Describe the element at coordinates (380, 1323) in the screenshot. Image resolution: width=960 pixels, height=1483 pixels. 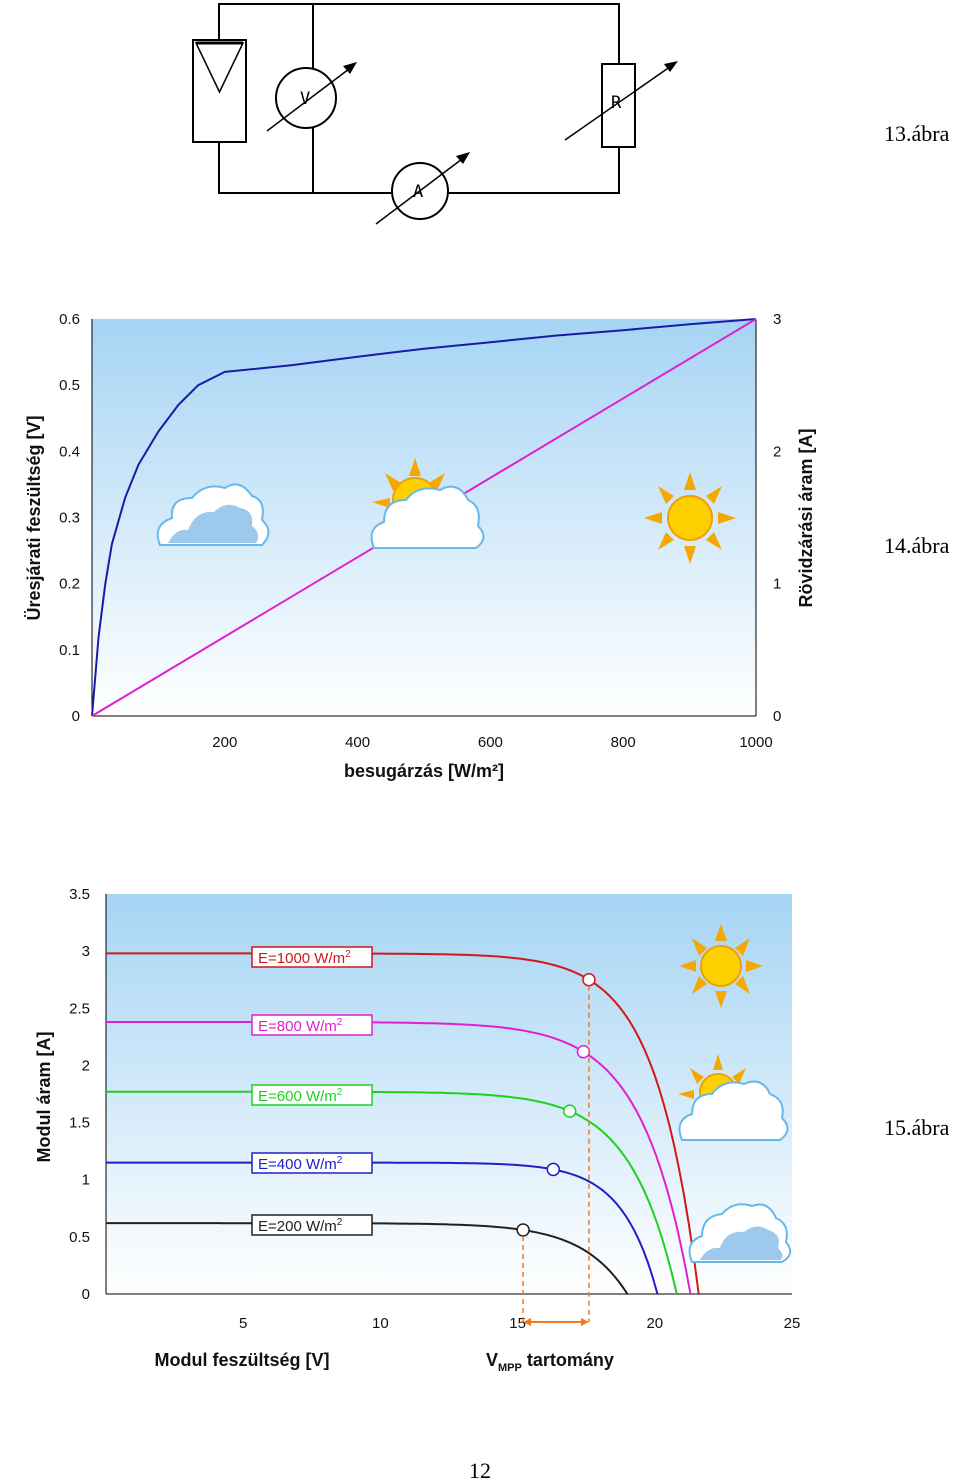
I see `x-tick-label: 10` at that location.